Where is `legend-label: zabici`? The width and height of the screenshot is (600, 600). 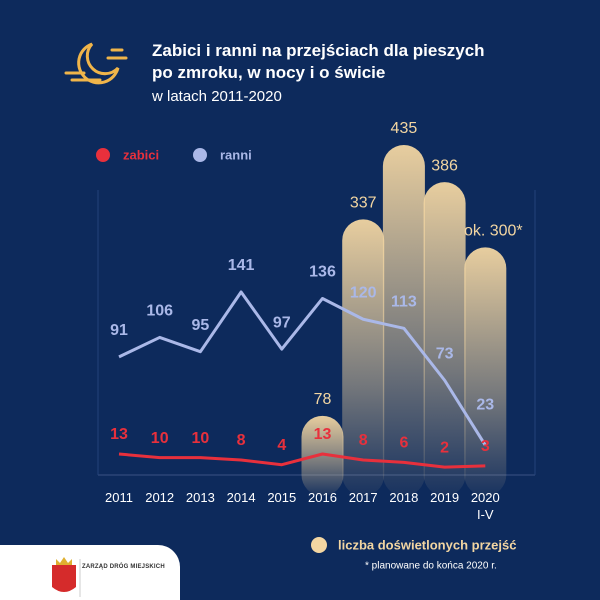 legend-label: zabici is located at coordinates (141, 154).